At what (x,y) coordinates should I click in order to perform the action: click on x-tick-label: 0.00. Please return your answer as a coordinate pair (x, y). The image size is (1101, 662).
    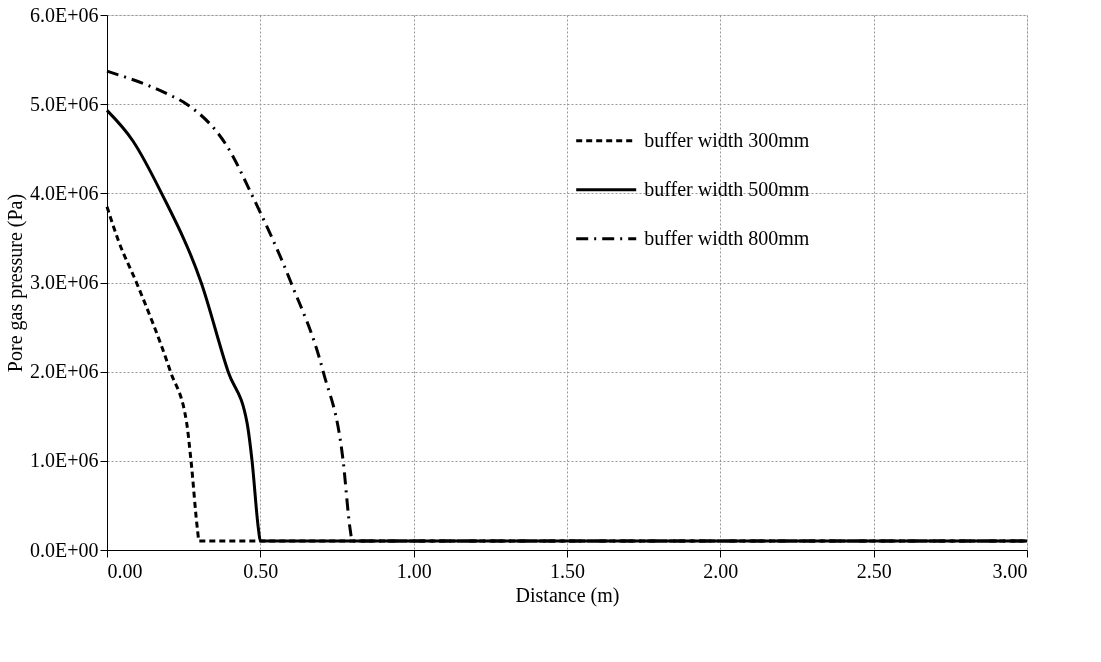
    Looking at the image, I should click on (125, 570).